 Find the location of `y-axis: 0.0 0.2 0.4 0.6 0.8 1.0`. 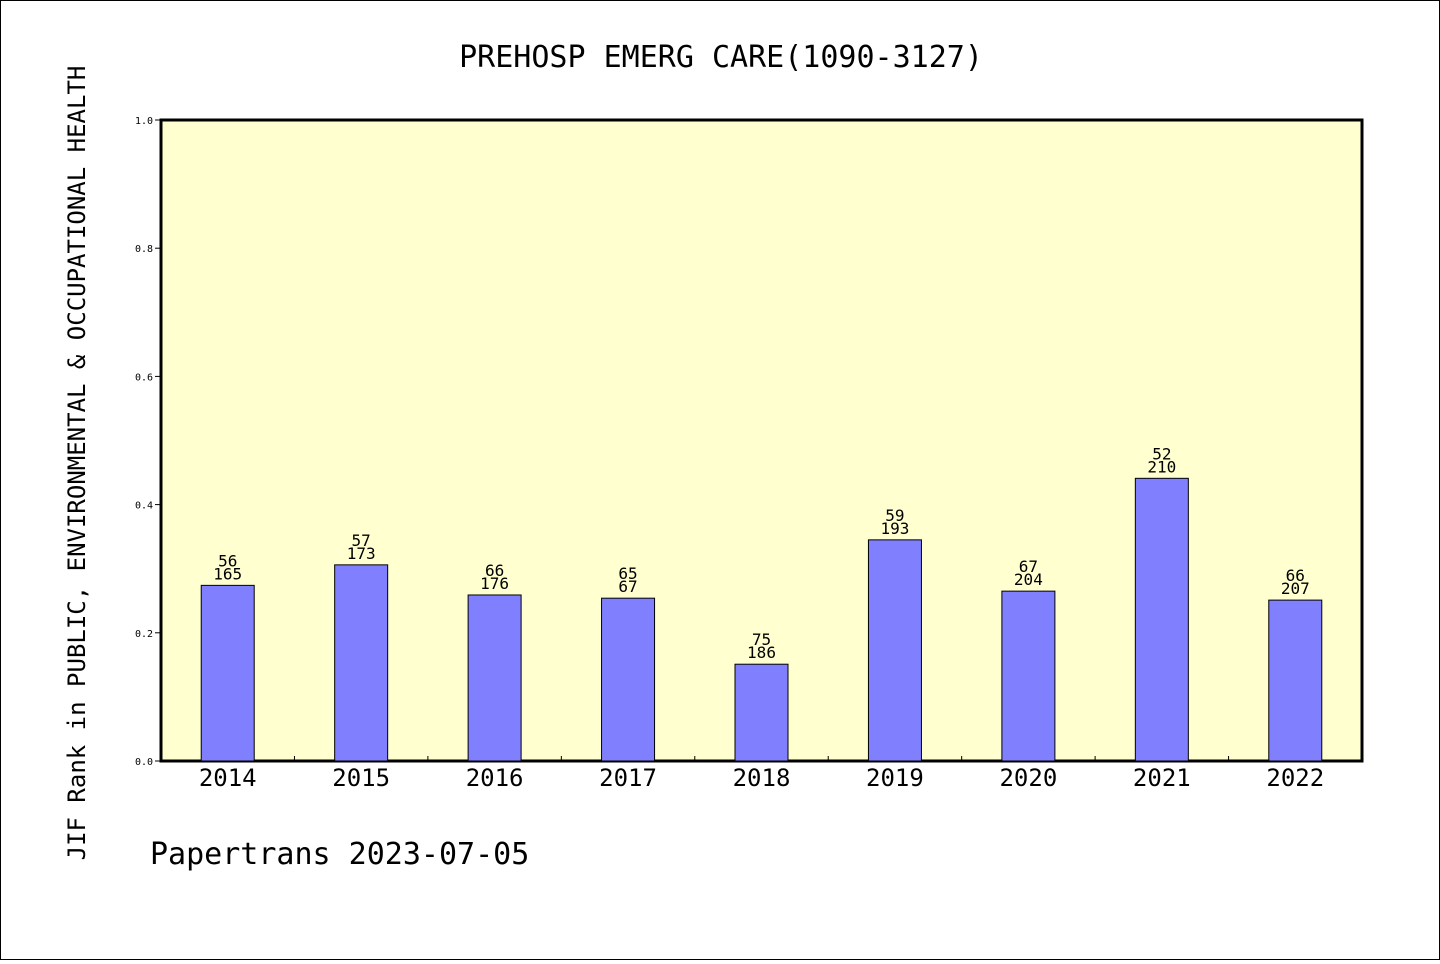

y-axis: 0.0 0.2 0.4 0.6 0.8 1.0 is located at coordinates (148, 442).